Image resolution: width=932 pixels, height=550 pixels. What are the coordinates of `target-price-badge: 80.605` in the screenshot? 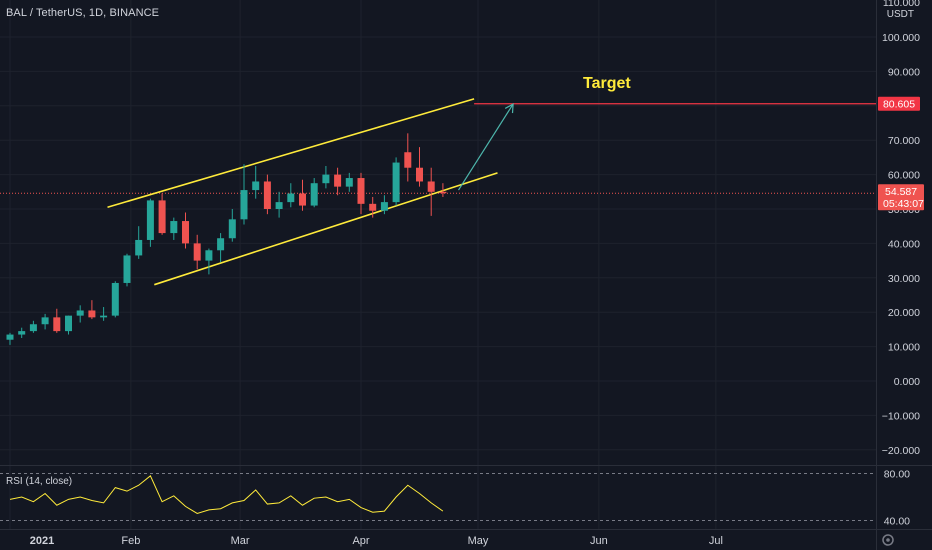 It's located at (899, 103).